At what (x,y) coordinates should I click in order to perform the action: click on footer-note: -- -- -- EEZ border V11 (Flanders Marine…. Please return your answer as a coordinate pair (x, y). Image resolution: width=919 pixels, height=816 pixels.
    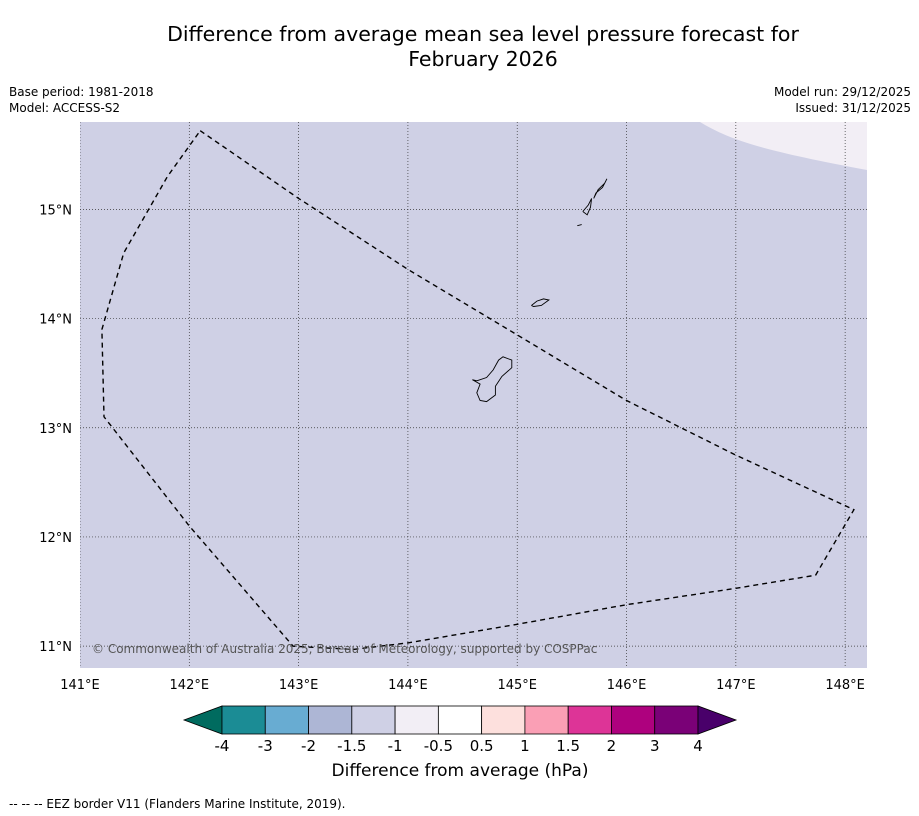
    Looking at the image, I should click on (177, 804).